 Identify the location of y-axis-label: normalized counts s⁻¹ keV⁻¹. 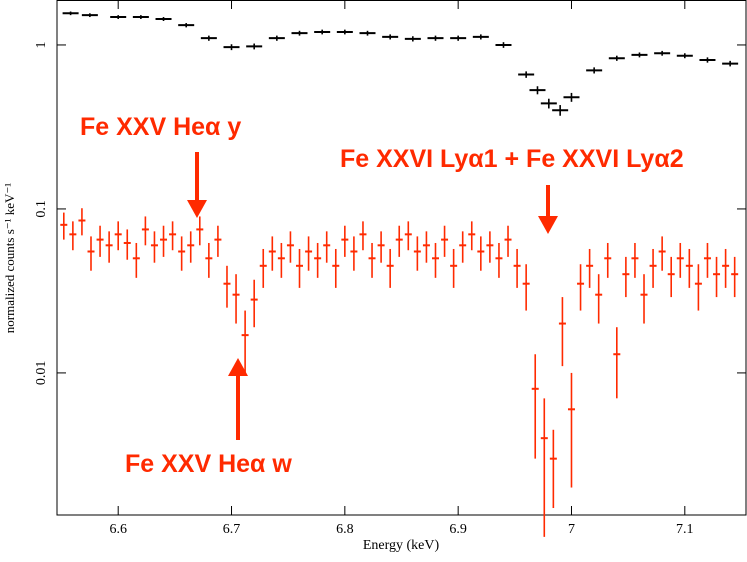
(9, 258).